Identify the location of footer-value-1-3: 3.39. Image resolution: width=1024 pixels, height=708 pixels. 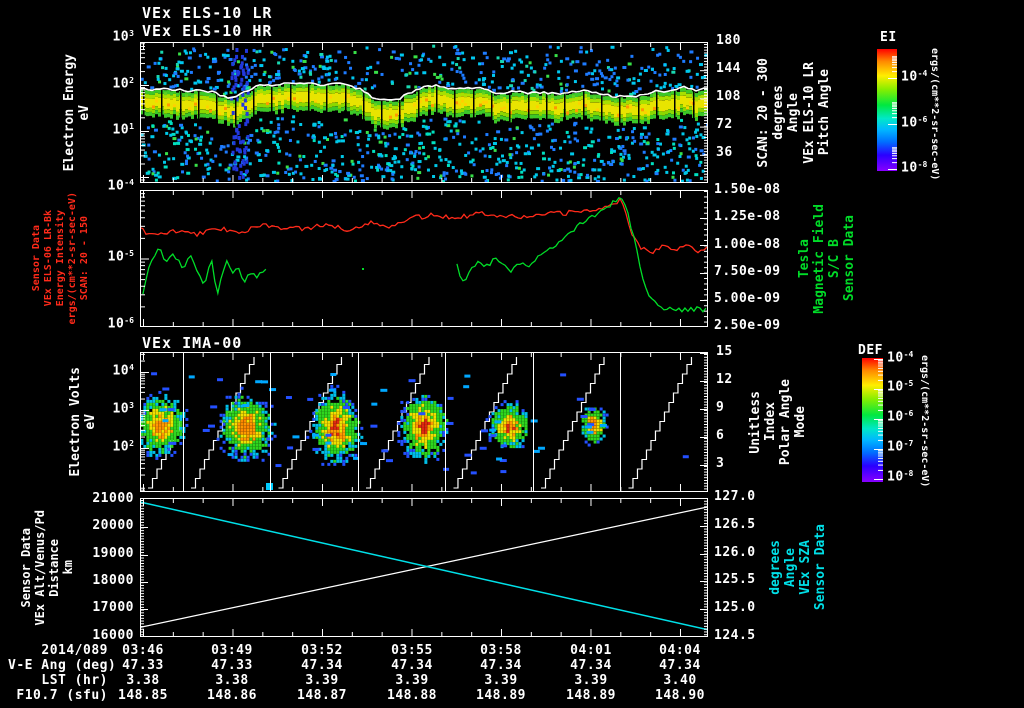
(412, 680).